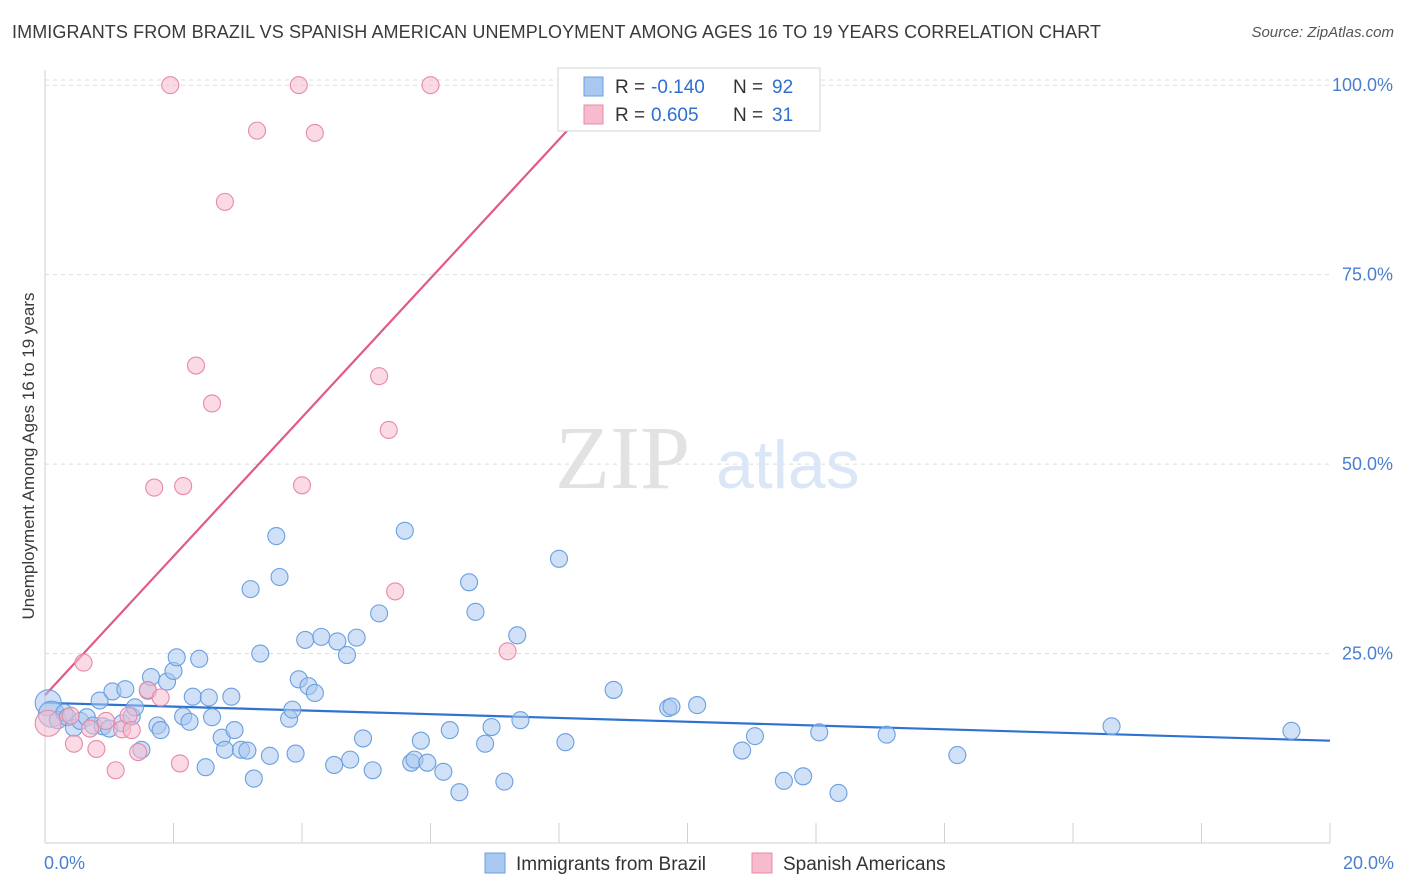 This screenshot has height=892, width=1406. Describe the element at coordinates (864, 864) in the screenshot. I see `bottom-legend-label-1: Spanish Americans` at that location.